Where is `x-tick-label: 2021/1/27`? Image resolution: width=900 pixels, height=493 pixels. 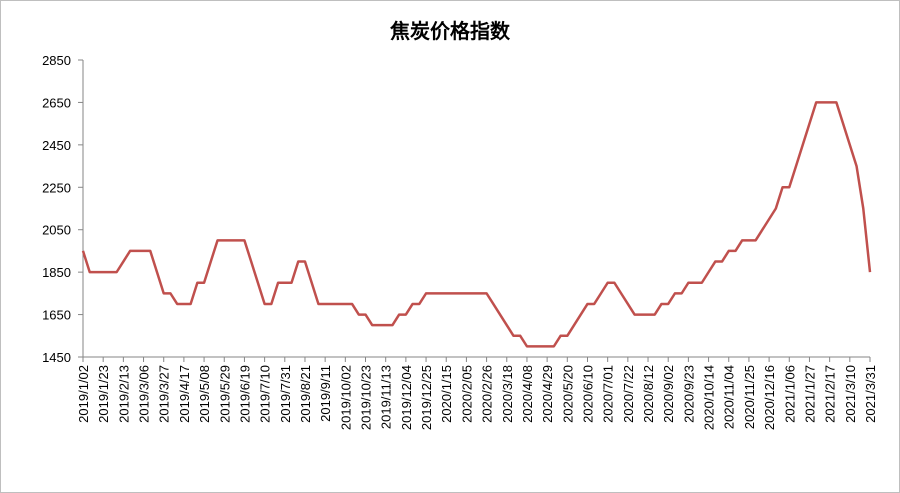
x-tick-label: 2021/1/27 is located at coordinates (809, 394).